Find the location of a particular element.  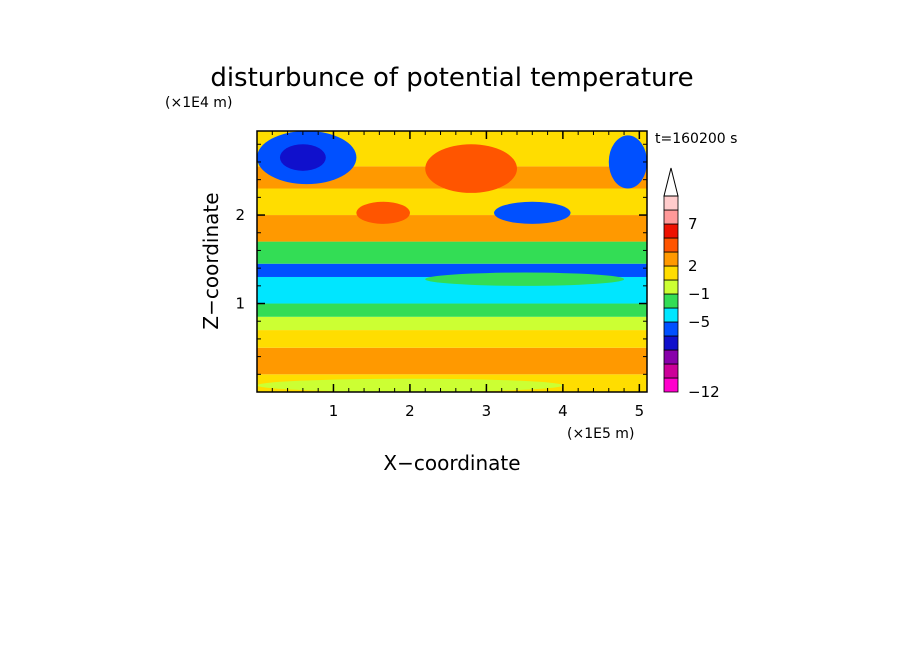

y-tick-label: 2 is located at coordinates (240, 215).